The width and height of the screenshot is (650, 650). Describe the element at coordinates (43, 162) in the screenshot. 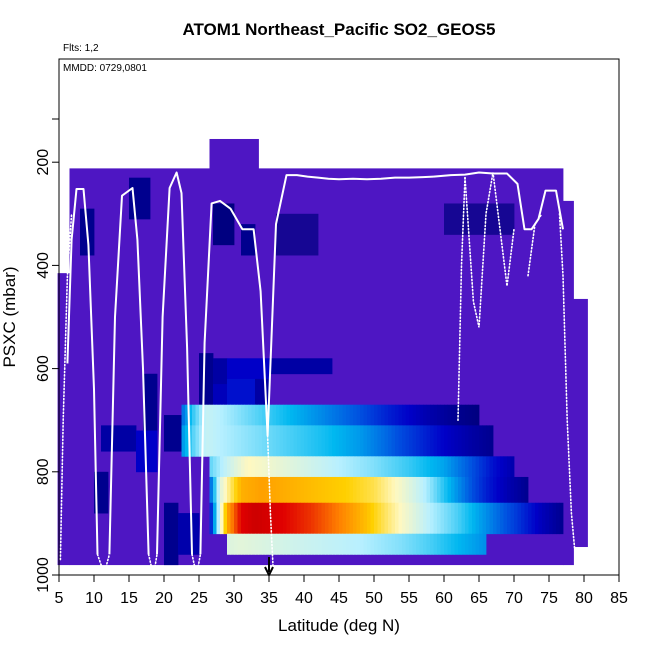

I see `y-tick-label-200: 200` at that location.